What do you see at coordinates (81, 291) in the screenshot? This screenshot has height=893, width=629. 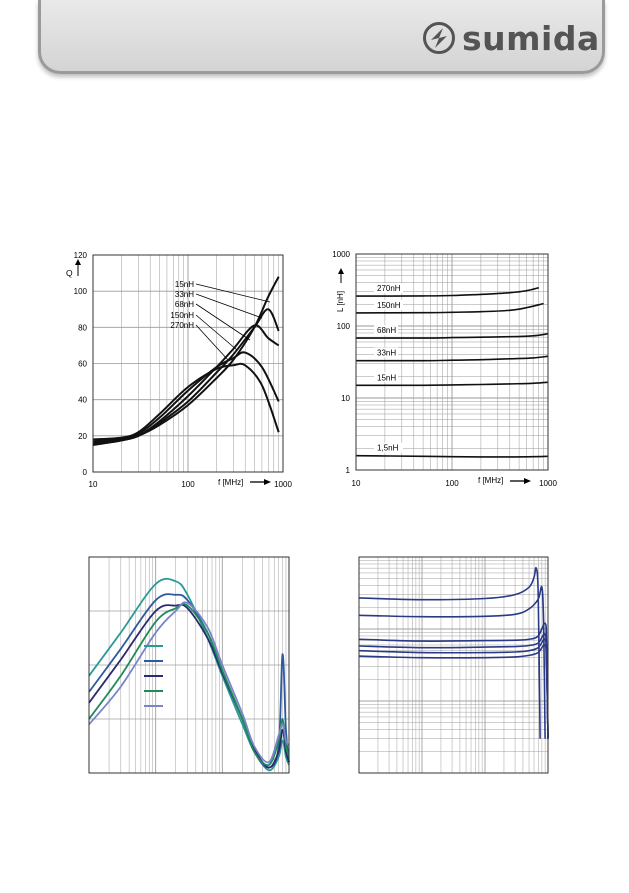 I see `q-ytick-label: 100` at bounding box center [81, 291].